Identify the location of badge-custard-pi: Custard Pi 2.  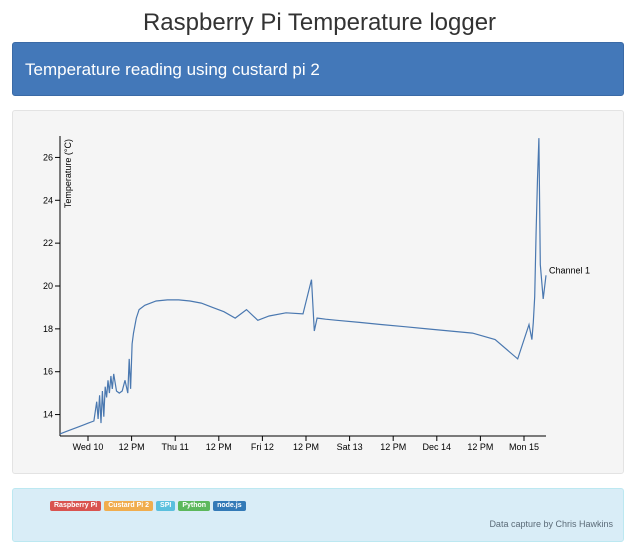
(129, 506).